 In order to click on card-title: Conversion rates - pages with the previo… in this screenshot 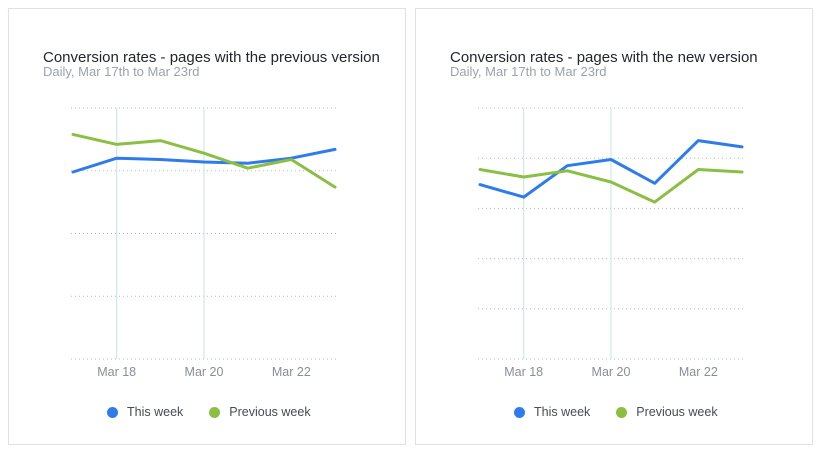, I will do `click(211, 58)`.